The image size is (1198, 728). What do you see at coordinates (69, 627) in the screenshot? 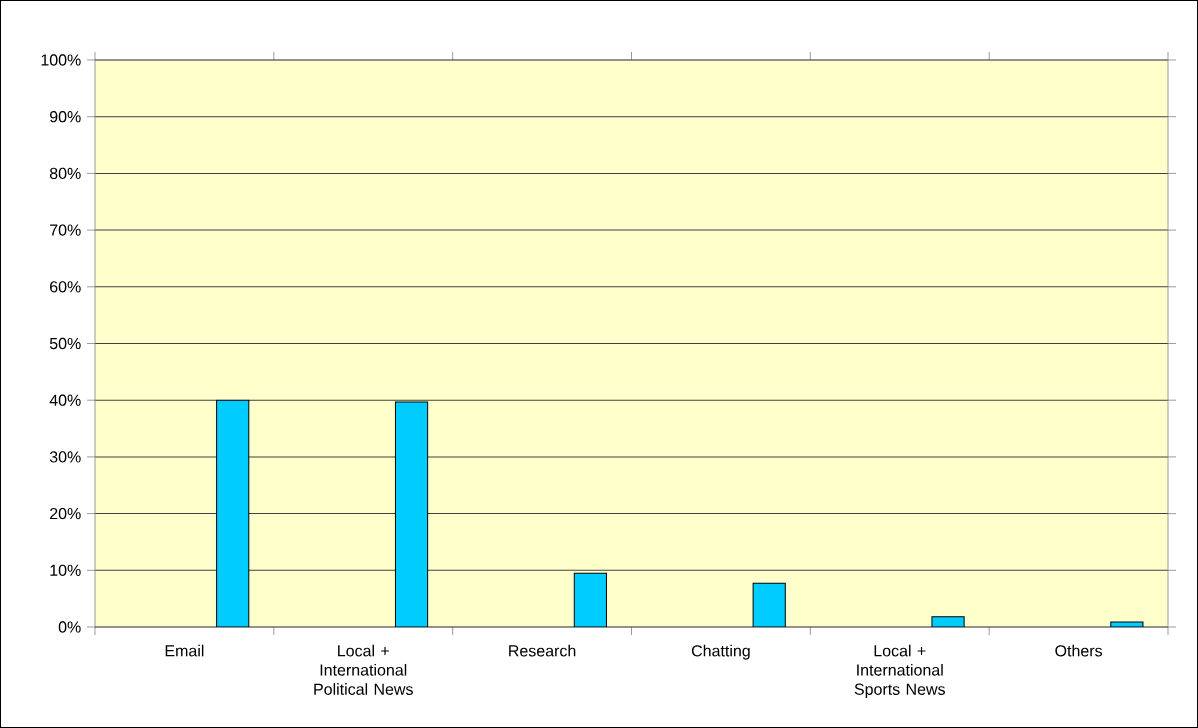
I see `y-tick-label: 0%` at bounding box center [69, 627].